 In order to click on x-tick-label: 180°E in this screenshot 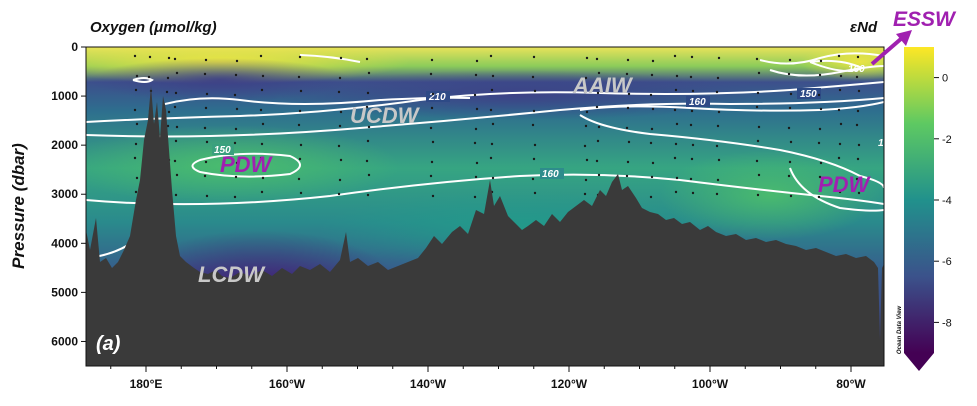, I will do `click(146, 384)`.